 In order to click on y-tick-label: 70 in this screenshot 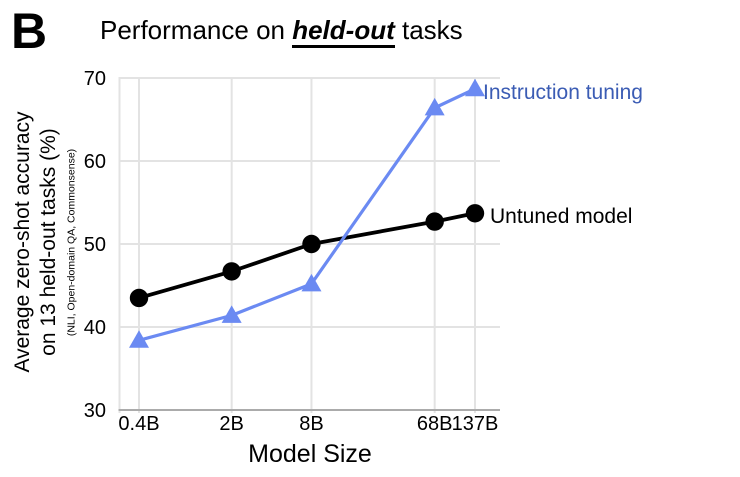, I will do `click(95, 79)`.